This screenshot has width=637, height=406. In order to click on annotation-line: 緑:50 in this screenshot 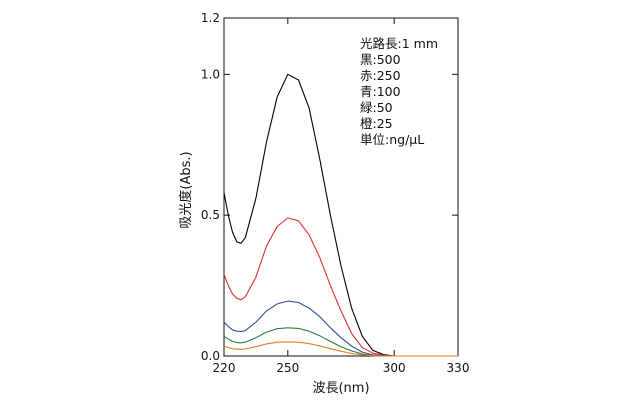, I will do `click(376, 107)`.